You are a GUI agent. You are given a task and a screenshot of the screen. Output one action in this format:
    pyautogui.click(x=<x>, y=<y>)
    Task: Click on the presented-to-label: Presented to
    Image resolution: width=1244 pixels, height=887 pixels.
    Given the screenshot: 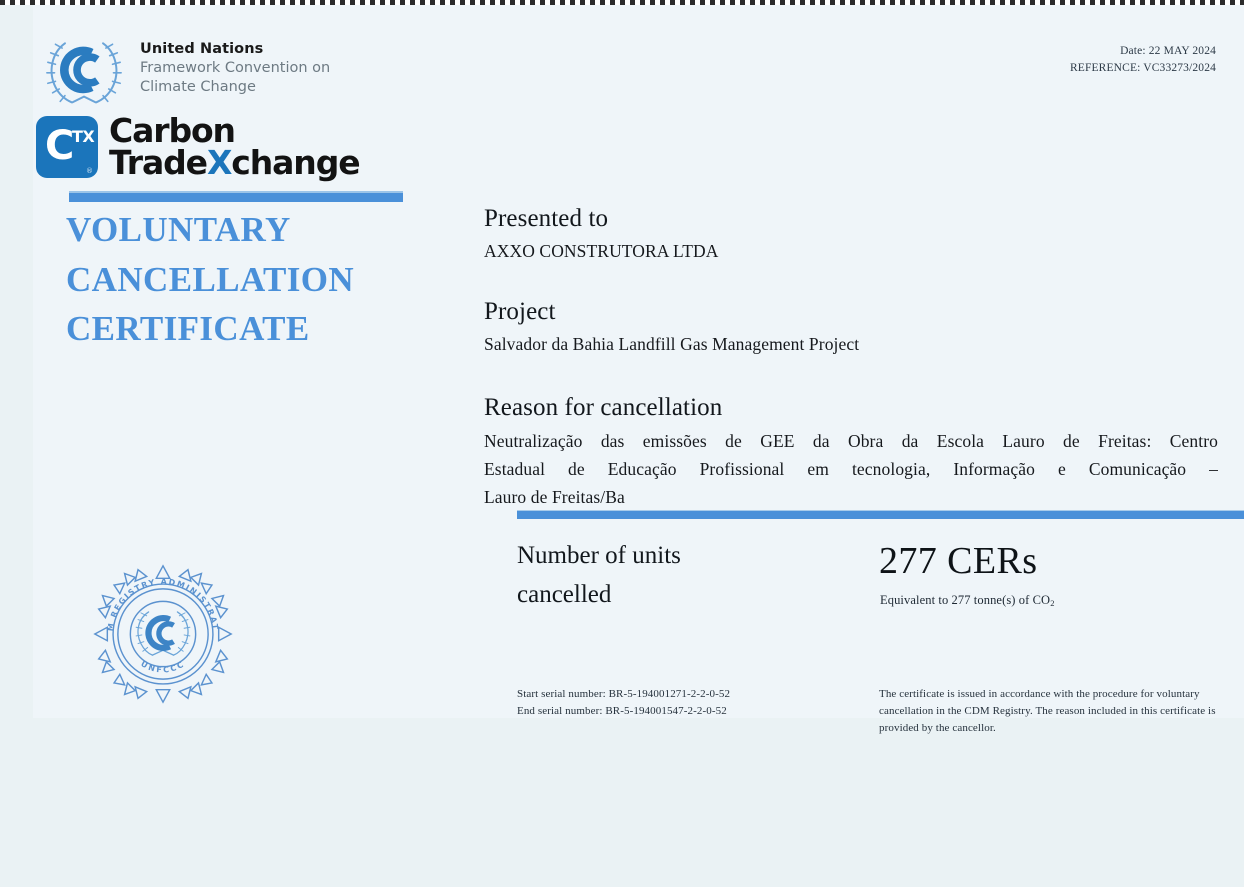 What is the action you would take?
    pyautogui.click(x=546, y=218)
    